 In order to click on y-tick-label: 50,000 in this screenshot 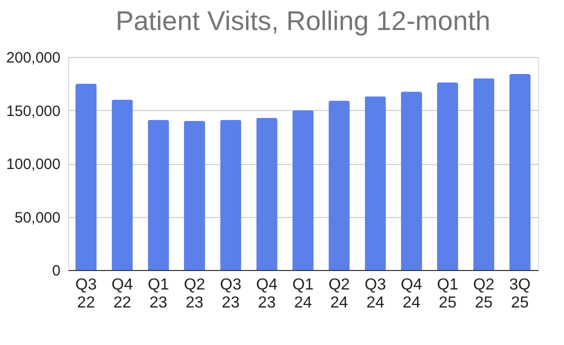, I will do `click(37, 217)`.